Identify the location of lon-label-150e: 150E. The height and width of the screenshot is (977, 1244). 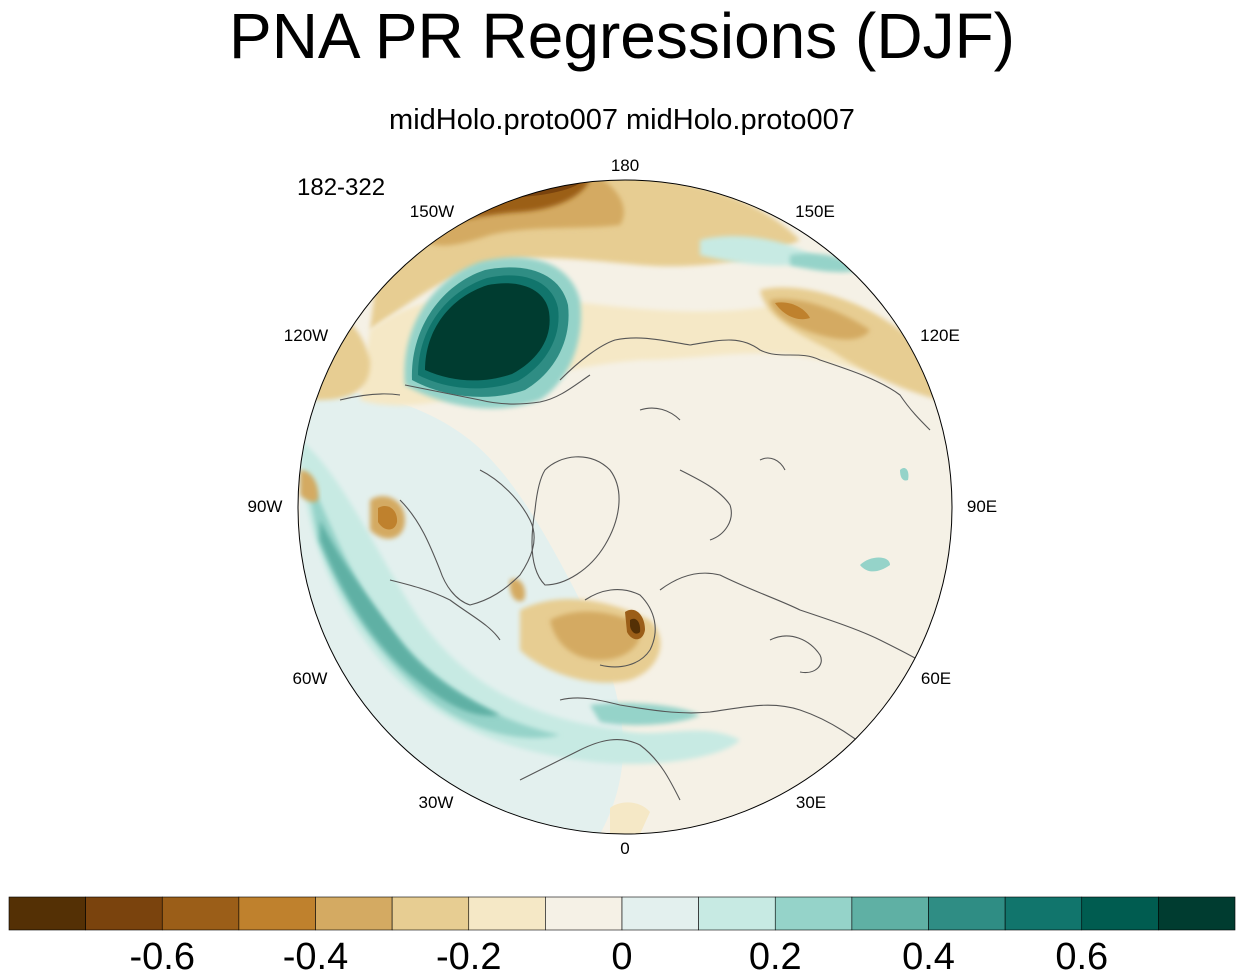
(815, 211).